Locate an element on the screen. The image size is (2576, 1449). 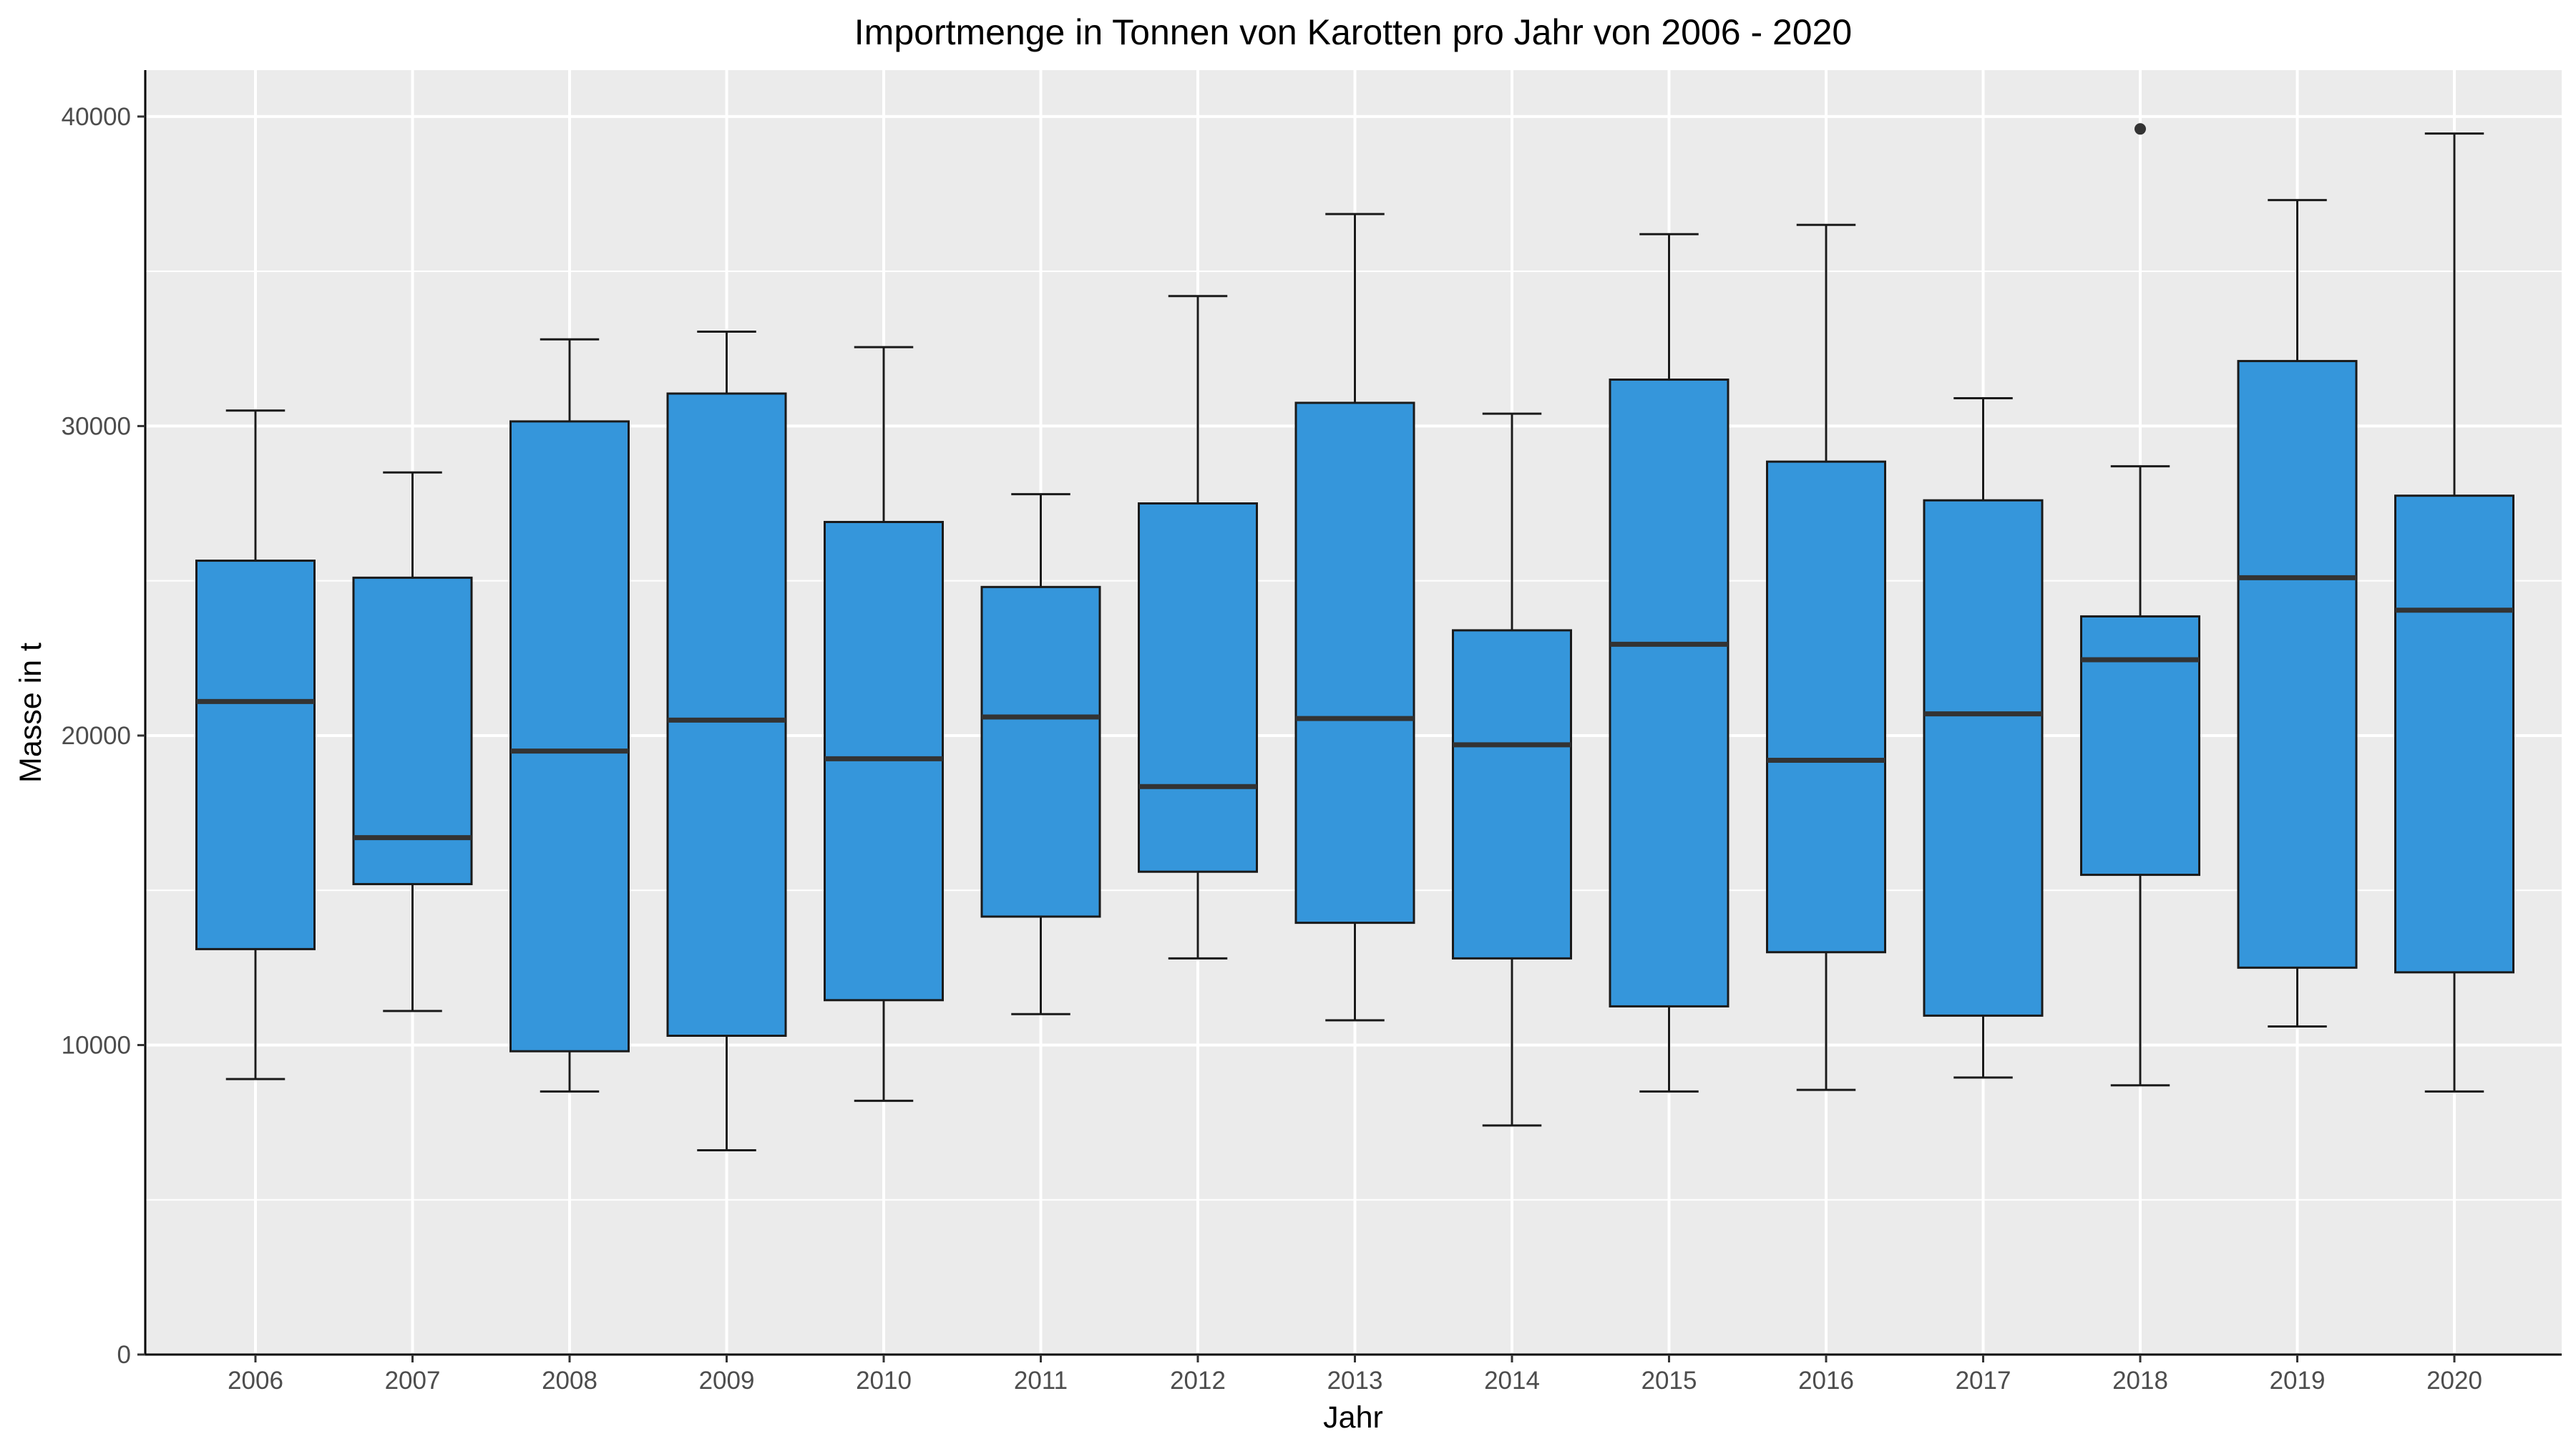
y-axis-title: Masse in t is located at coordinates (31, 713).